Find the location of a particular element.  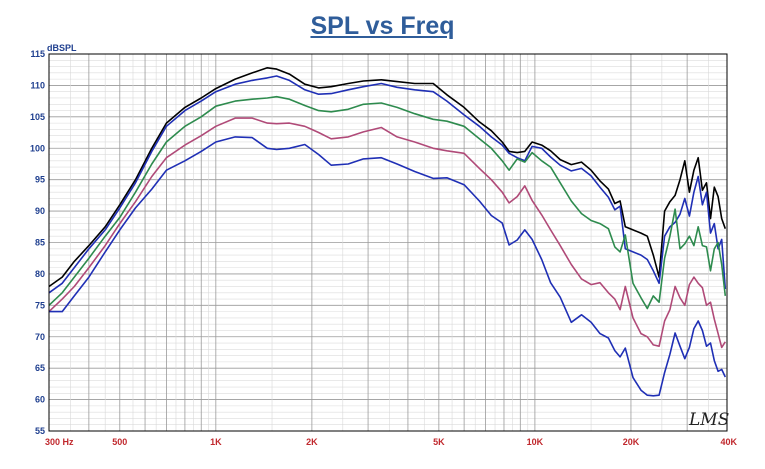

x-tick-label: 300 Hz is located at coordinates (59, 442).